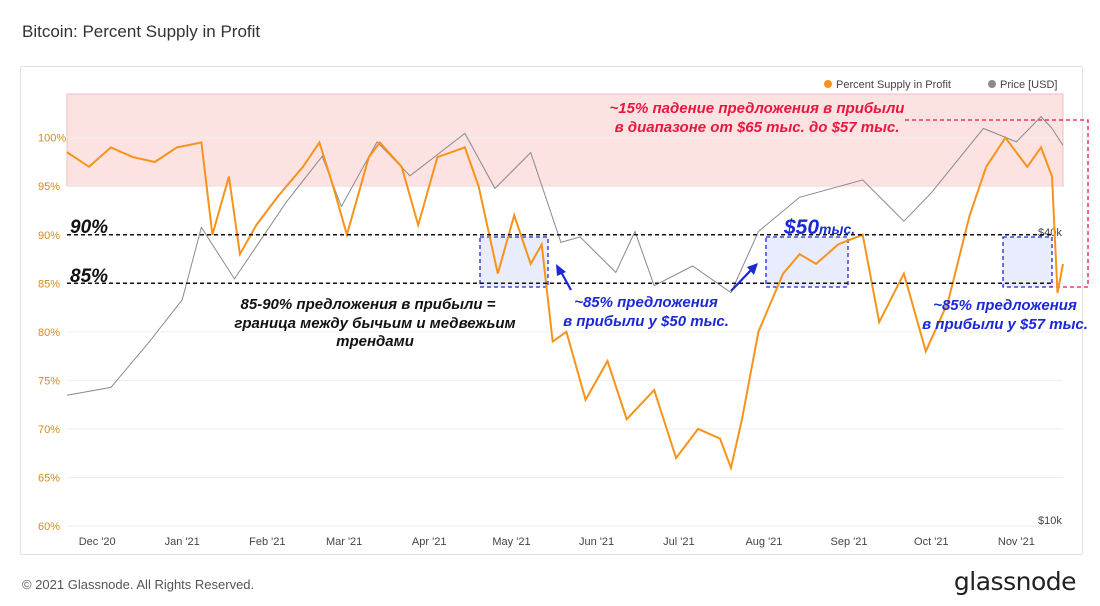  Describe the element at coordinates (565, 140) in the screenshot. I see `highlight-band` at that location.